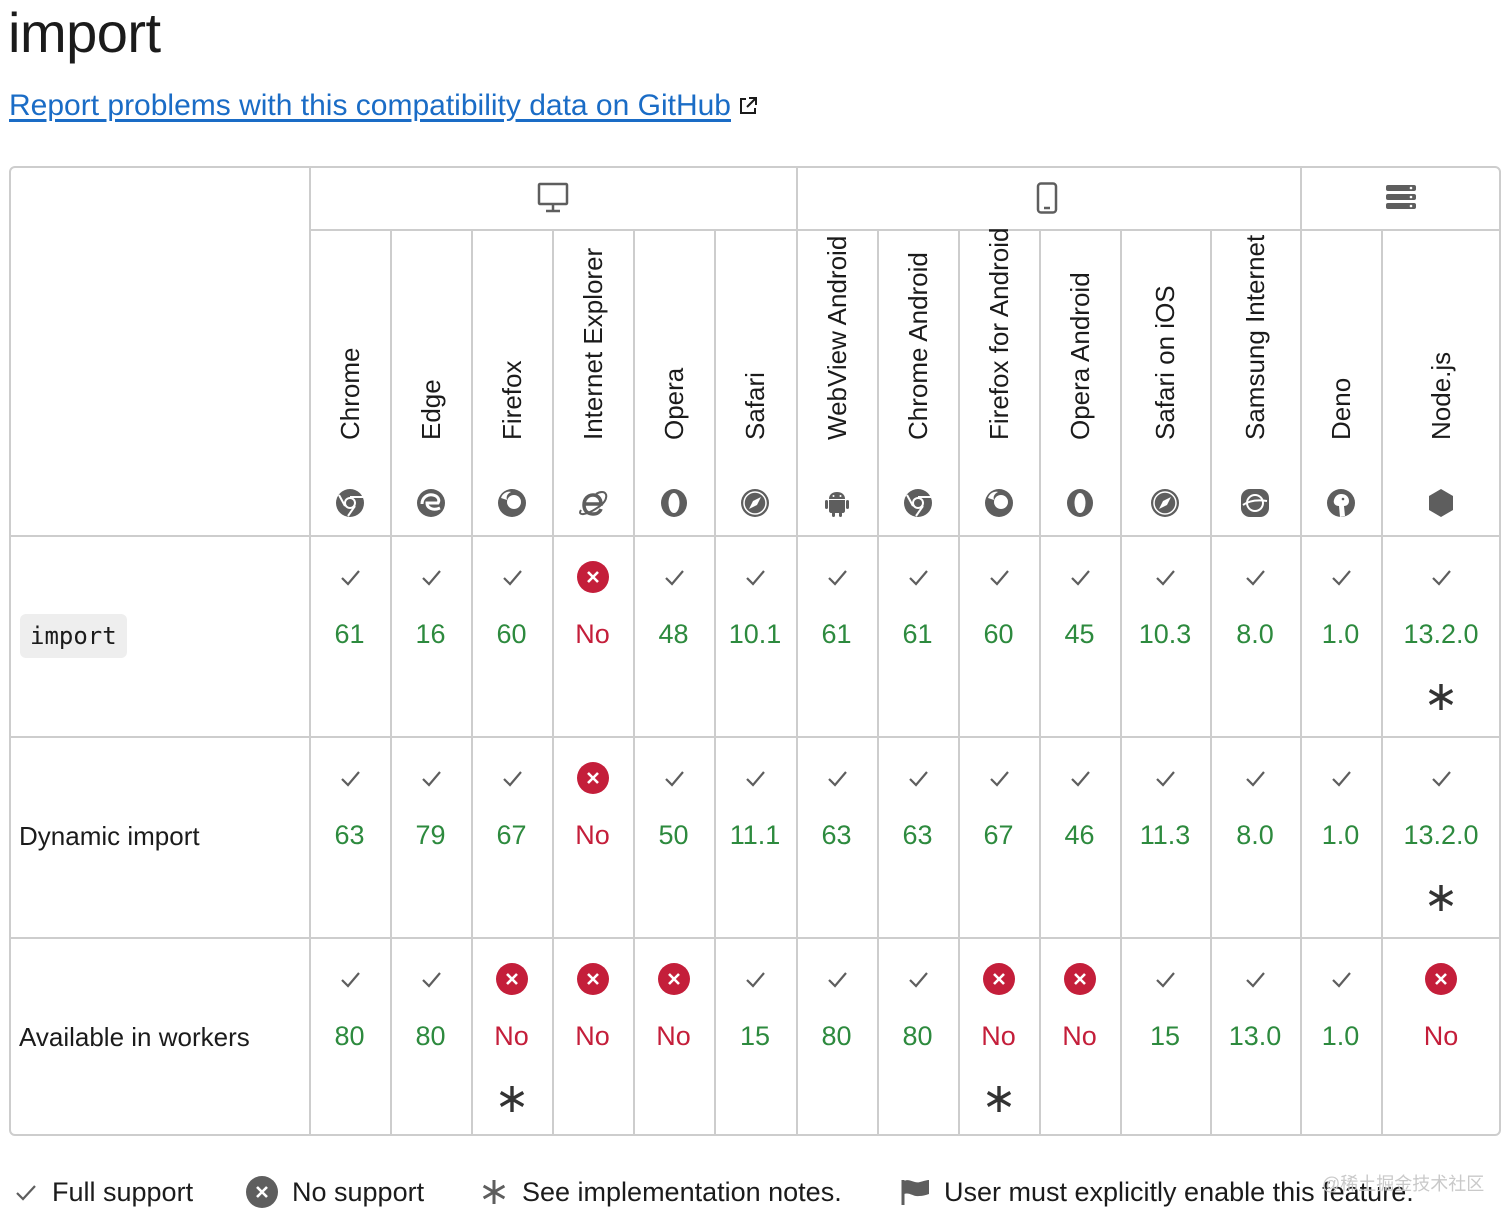 The height and width of the screenshot is (1223, 1512). What do you see at coordinates (755, 836) in the screenshot?
I see `support-cell: 11.1` at bounding box center [755, 836].